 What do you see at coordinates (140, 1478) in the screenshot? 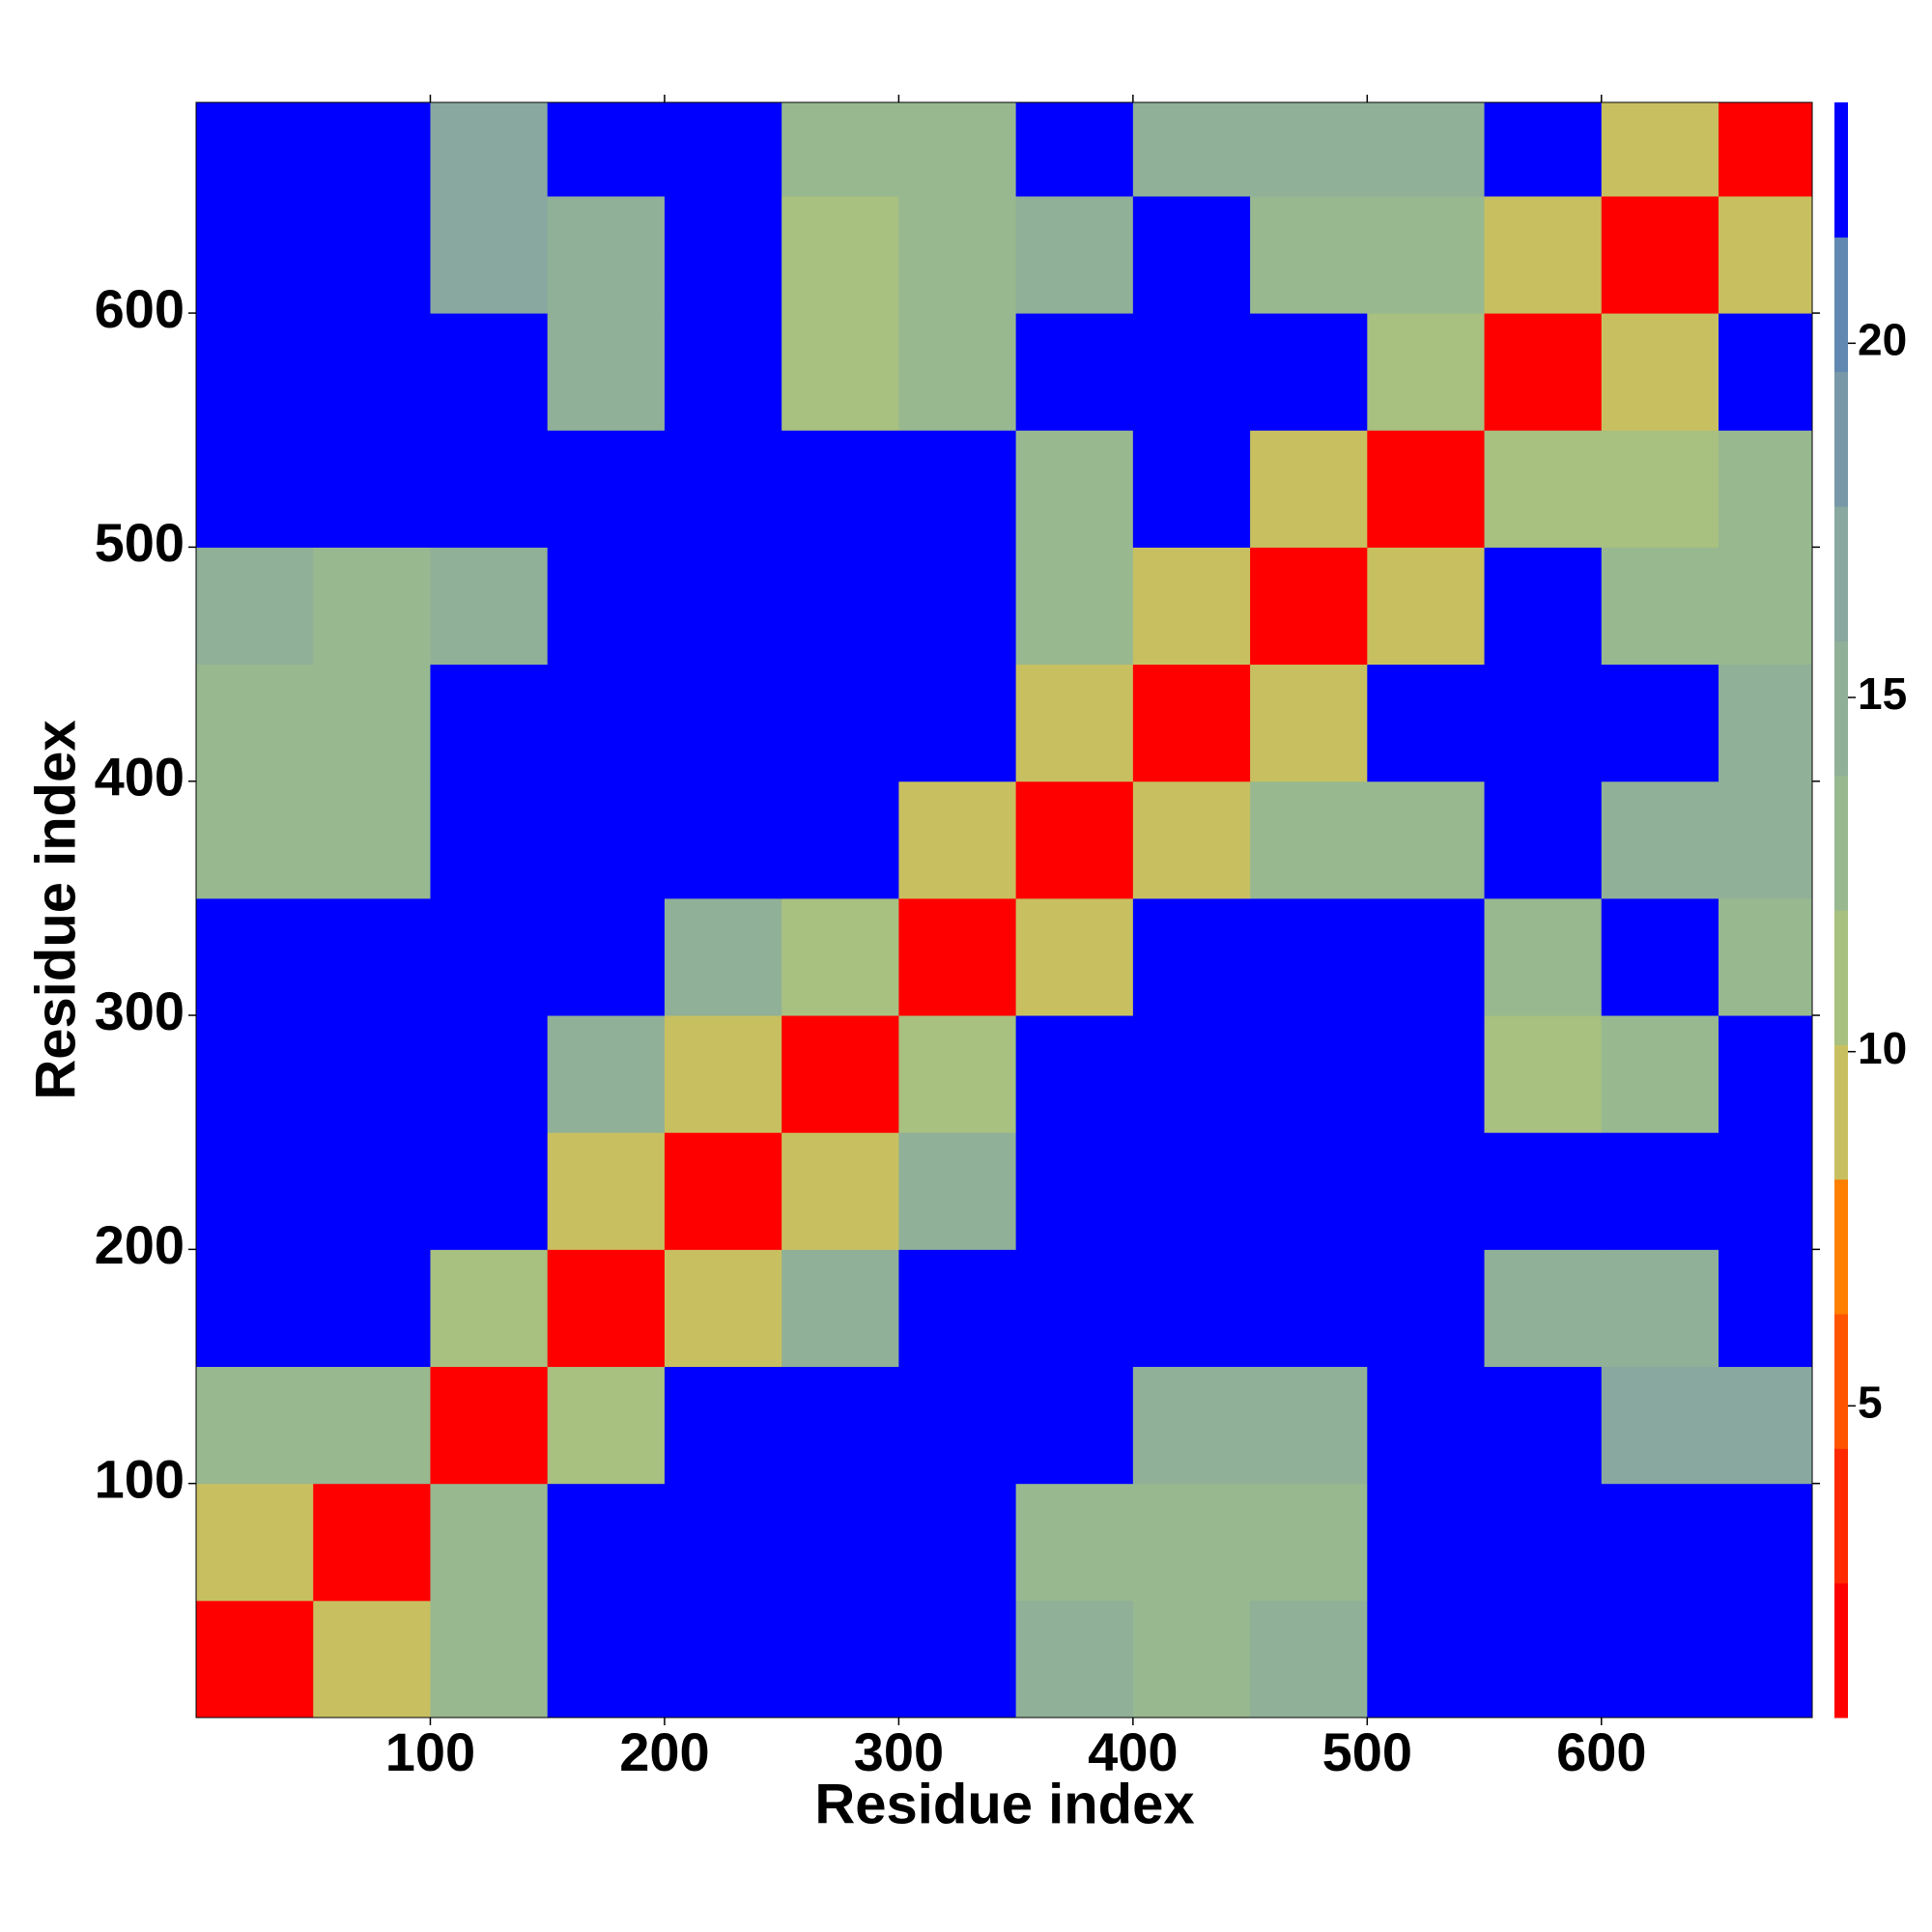
I see `y-tick-label: 100` at bounding box center [140, 1478].